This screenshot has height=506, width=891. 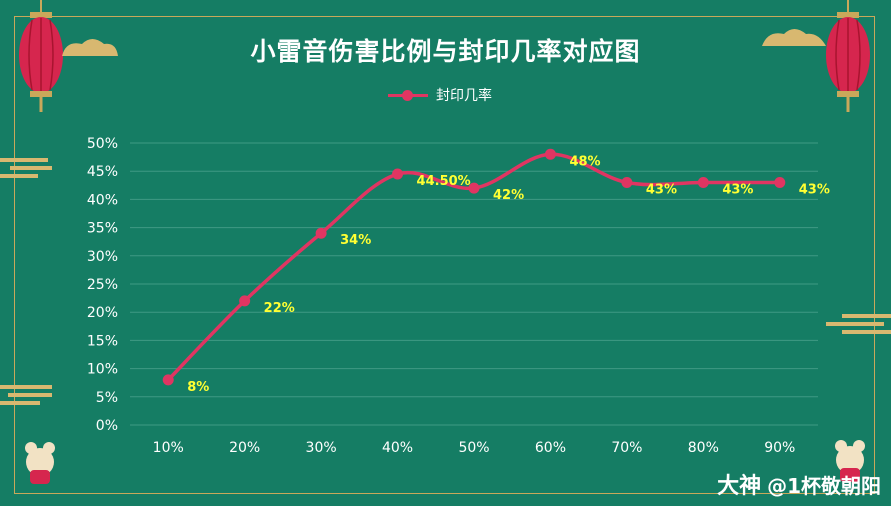 I want to click on chart-title: 小雷音伤害比例与封印几率对应图, so click(x=445, y=51).